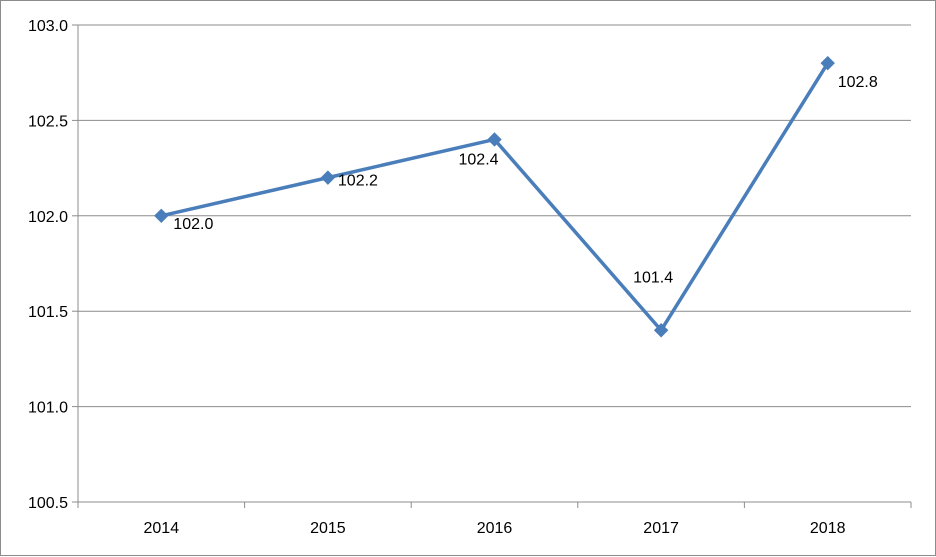 The image size is (936, 557). Describe the element at coordinates (479, 159) in the screenshot. I see `data-label: 102.4` at that location.